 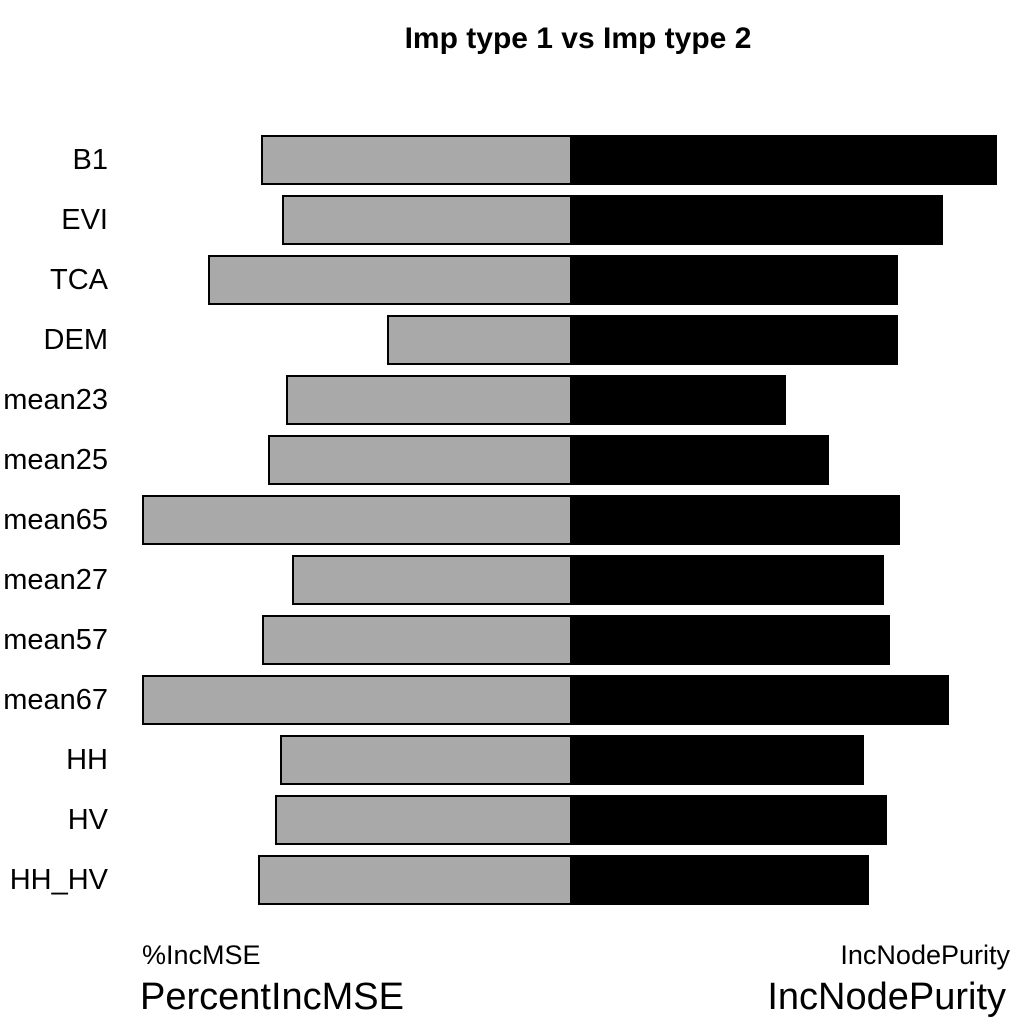 I want to click on category-label: mean25, so click(x=55, y=460).